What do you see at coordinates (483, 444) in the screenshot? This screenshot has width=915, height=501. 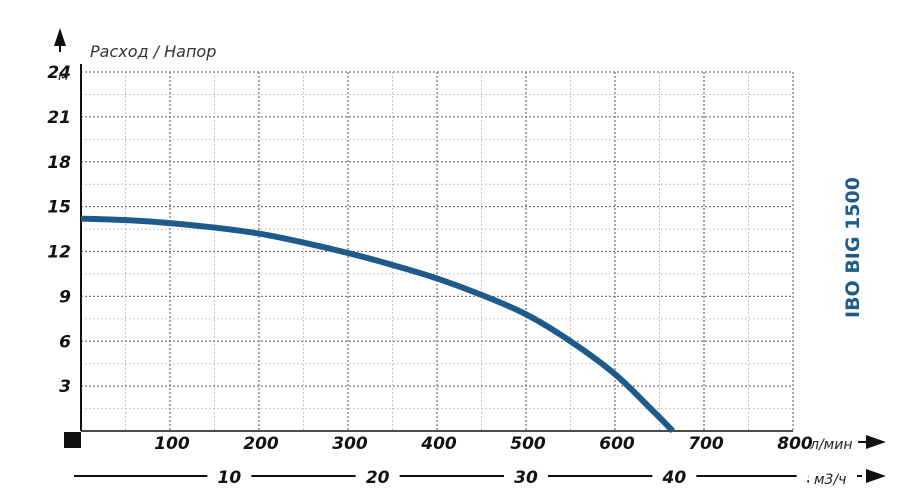 I see `x-axis-tick-labels: 100 200 300 400 500 600 700 800` at bounding box center [483, 444].